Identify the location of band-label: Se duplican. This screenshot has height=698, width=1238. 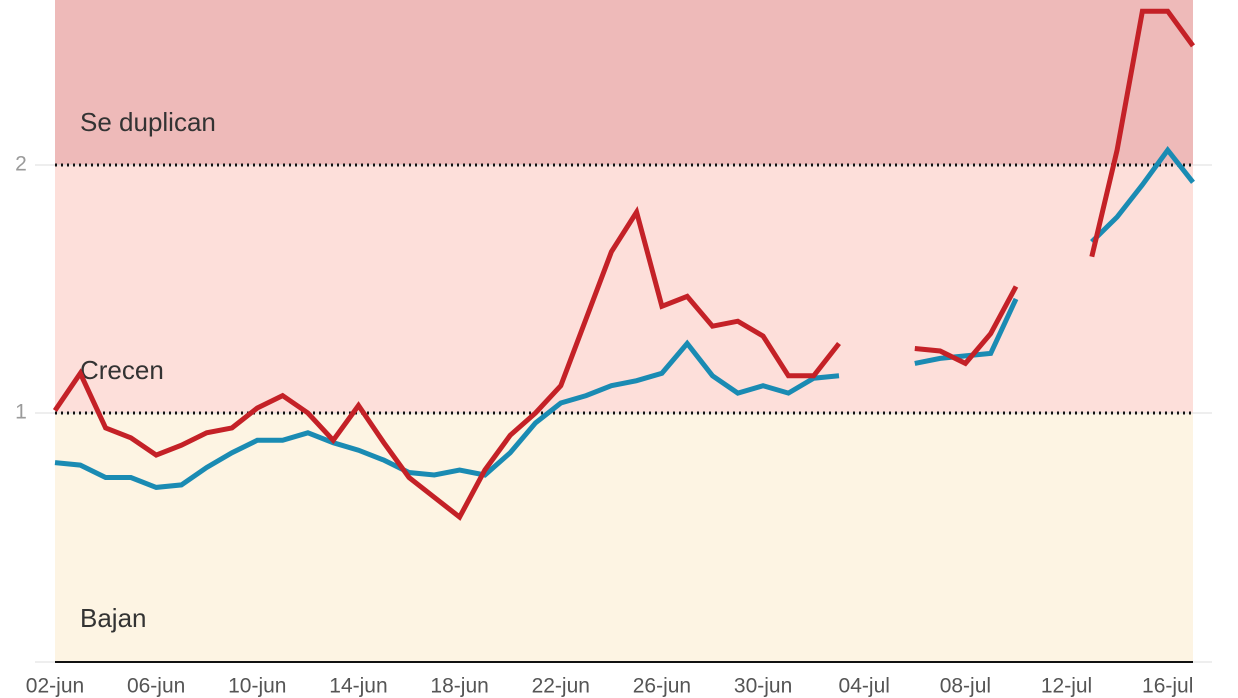
(148, 122).